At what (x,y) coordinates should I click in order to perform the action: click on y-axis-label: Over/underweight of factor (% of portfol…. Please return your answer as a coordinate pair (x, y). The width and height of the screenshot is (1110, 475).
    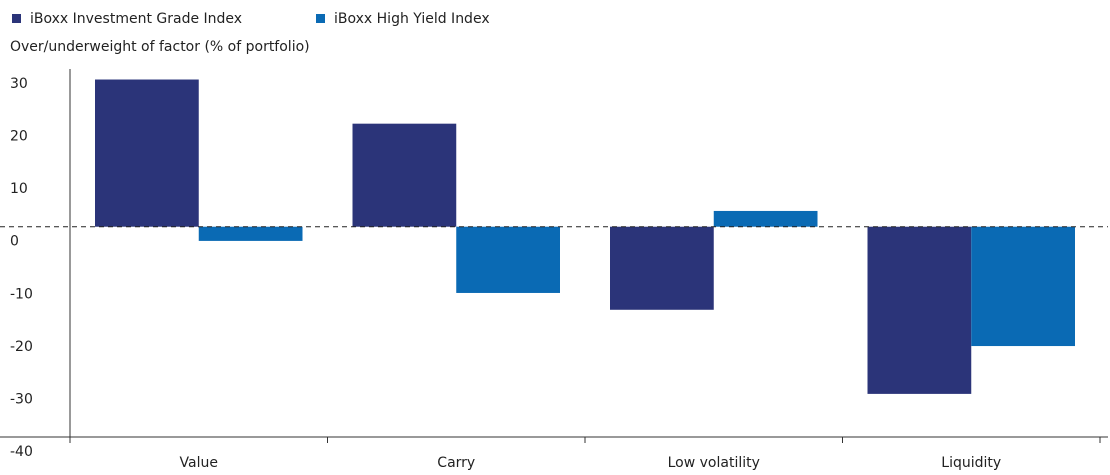
    Looking at the image, I should click on (160, 47).